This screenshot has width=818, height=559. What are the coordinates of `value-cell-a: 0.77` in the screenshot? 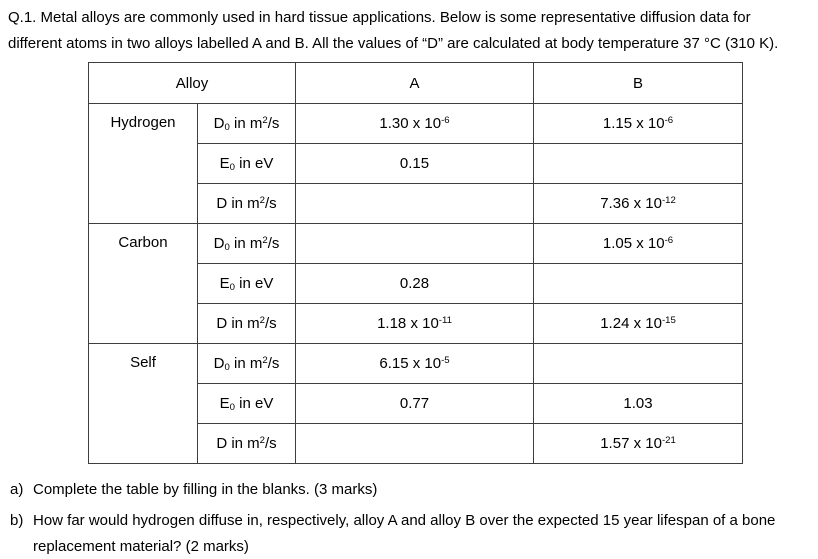 It's located at (415, 403).